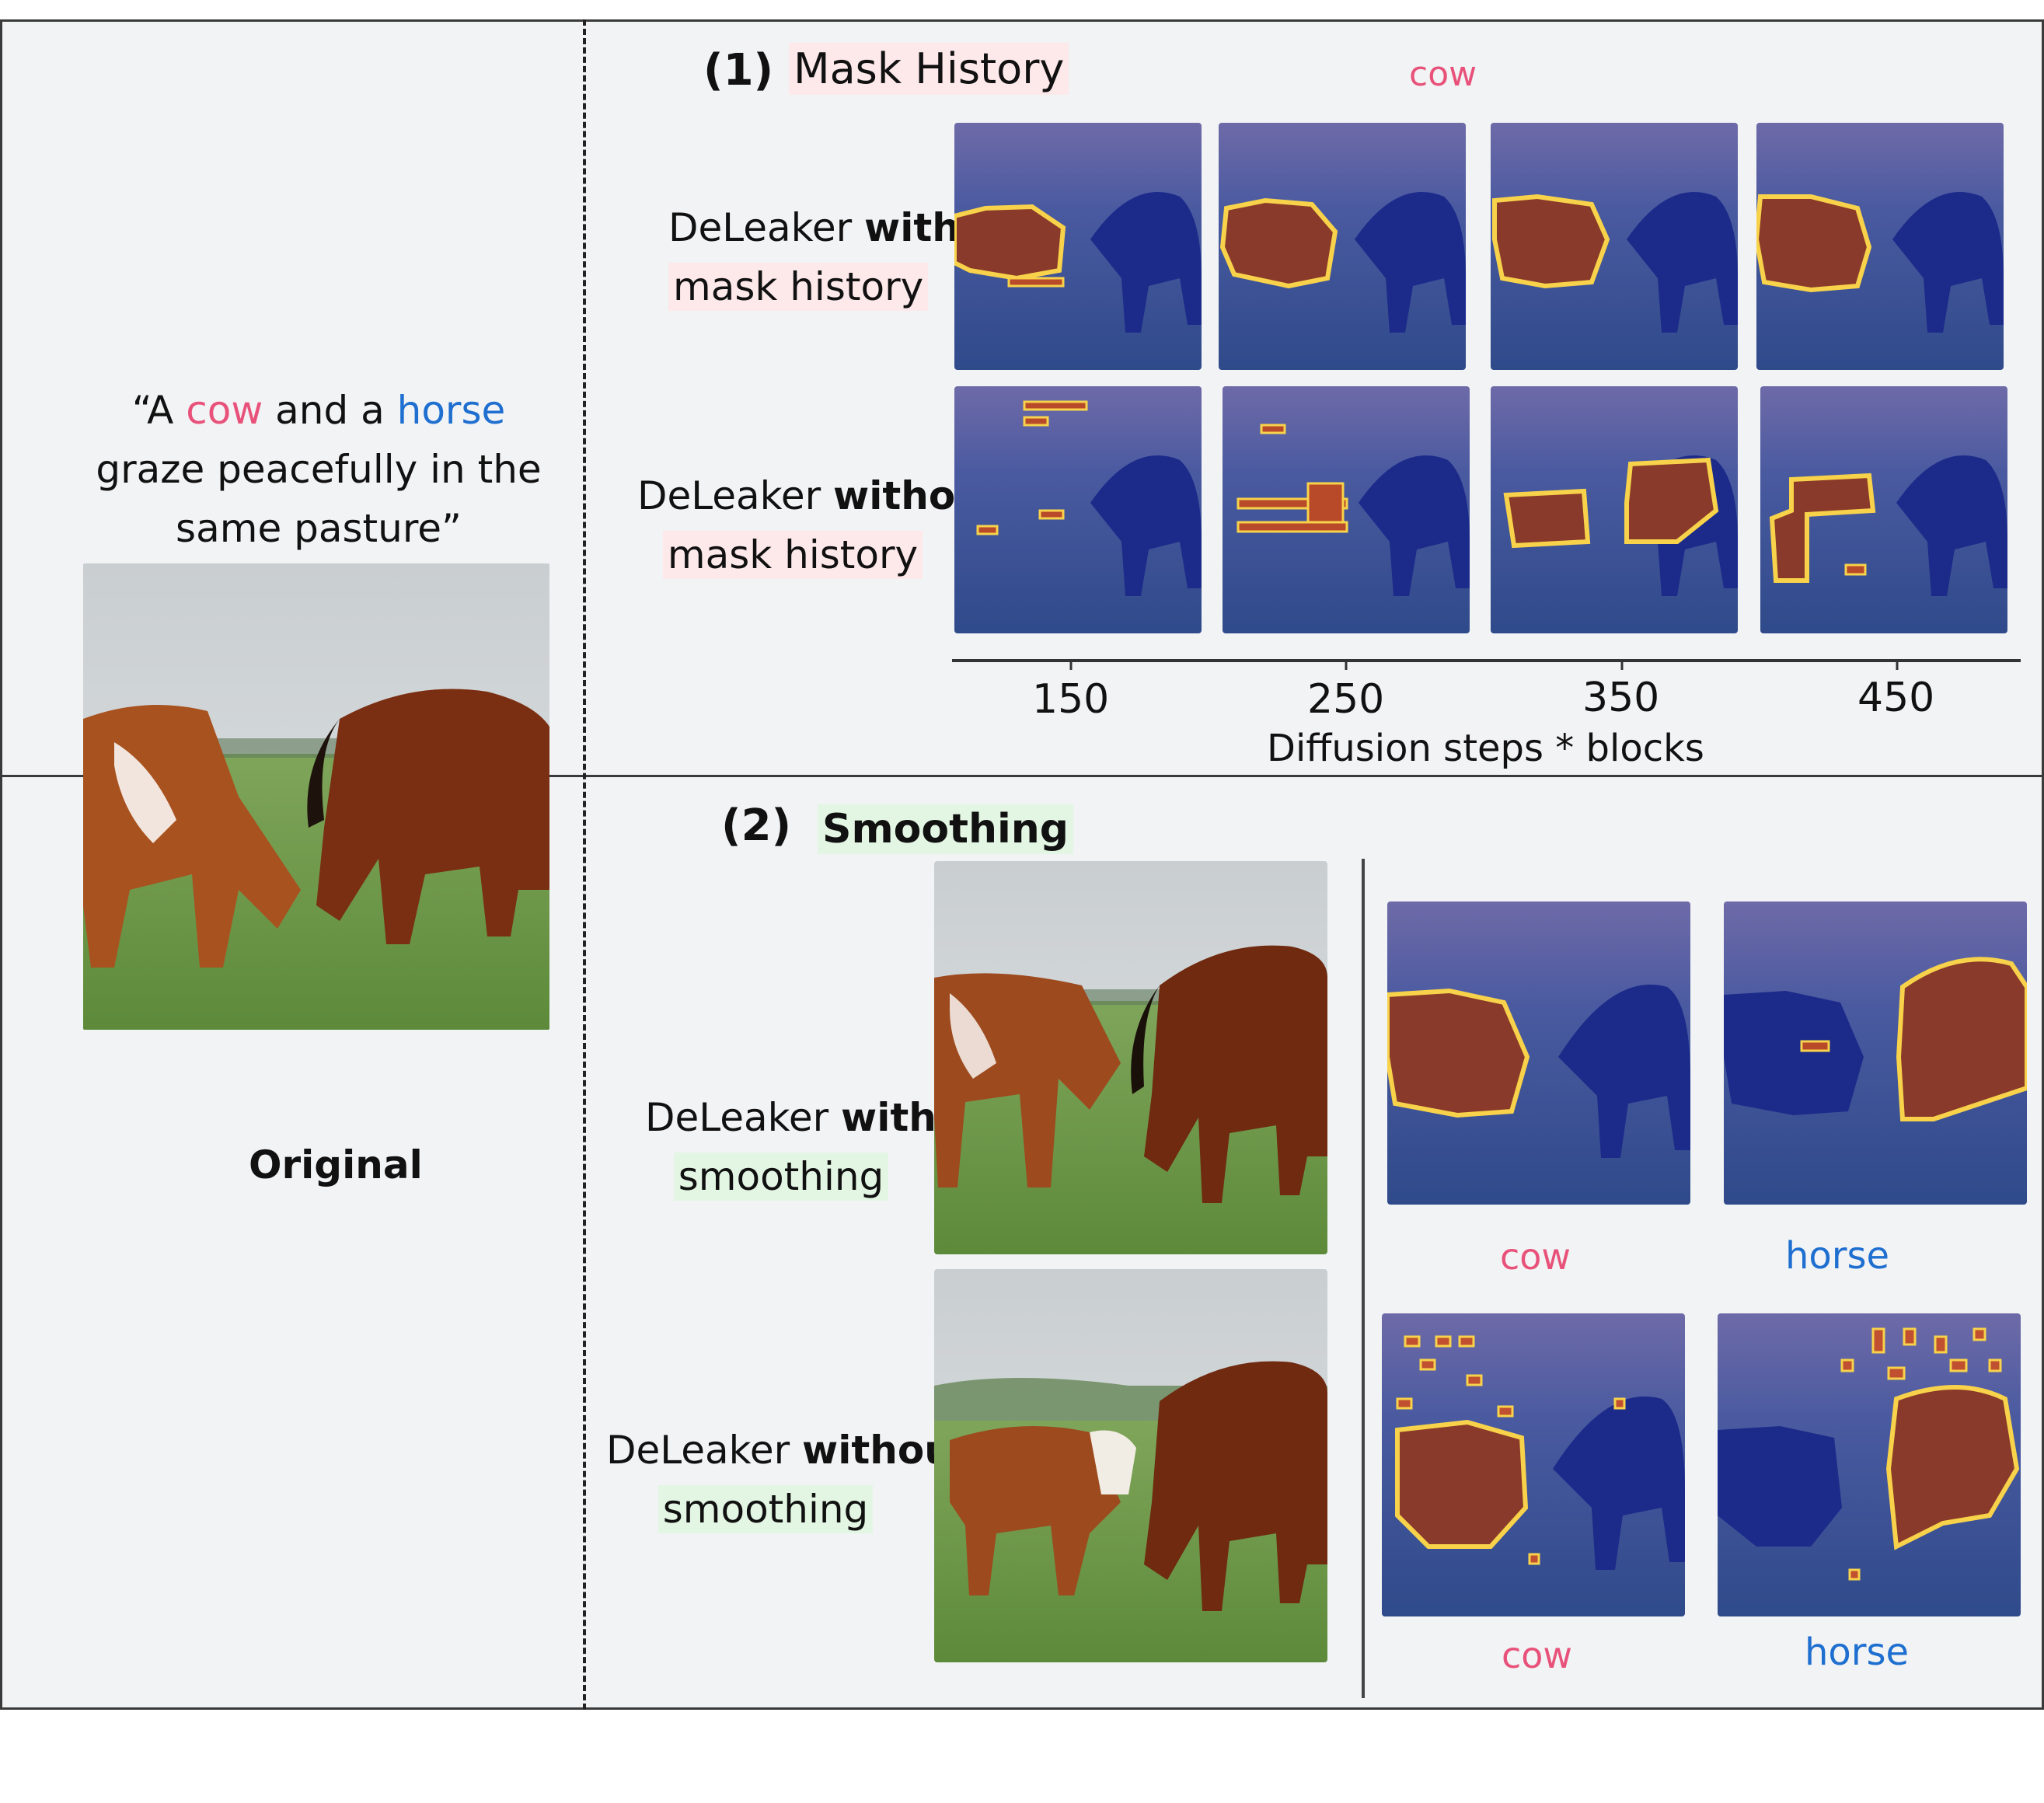  Describe the element at coordinates (1857, 1652) in the screenshot. I see `label-bottom-horse: horse` at that location.